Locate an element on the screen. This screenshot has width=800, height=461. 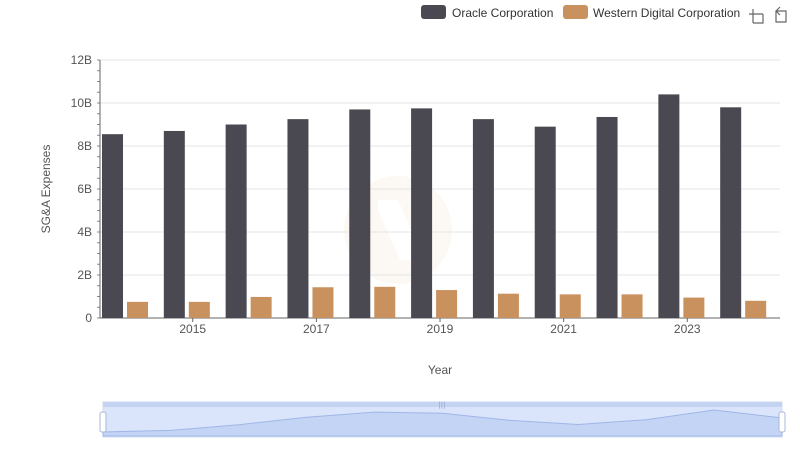
legend-item-western-digital: Western Digital Corporation is located at coordinates (651, 12).